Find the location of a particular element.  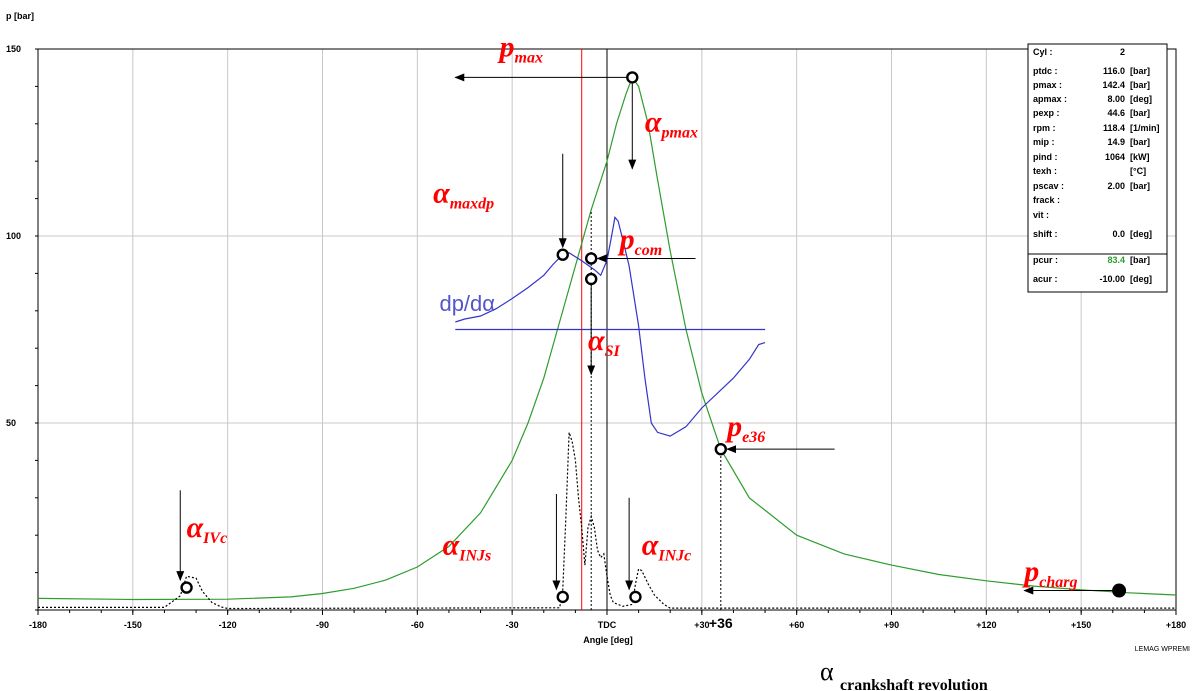

series-line is located at coordinates (610, 326).